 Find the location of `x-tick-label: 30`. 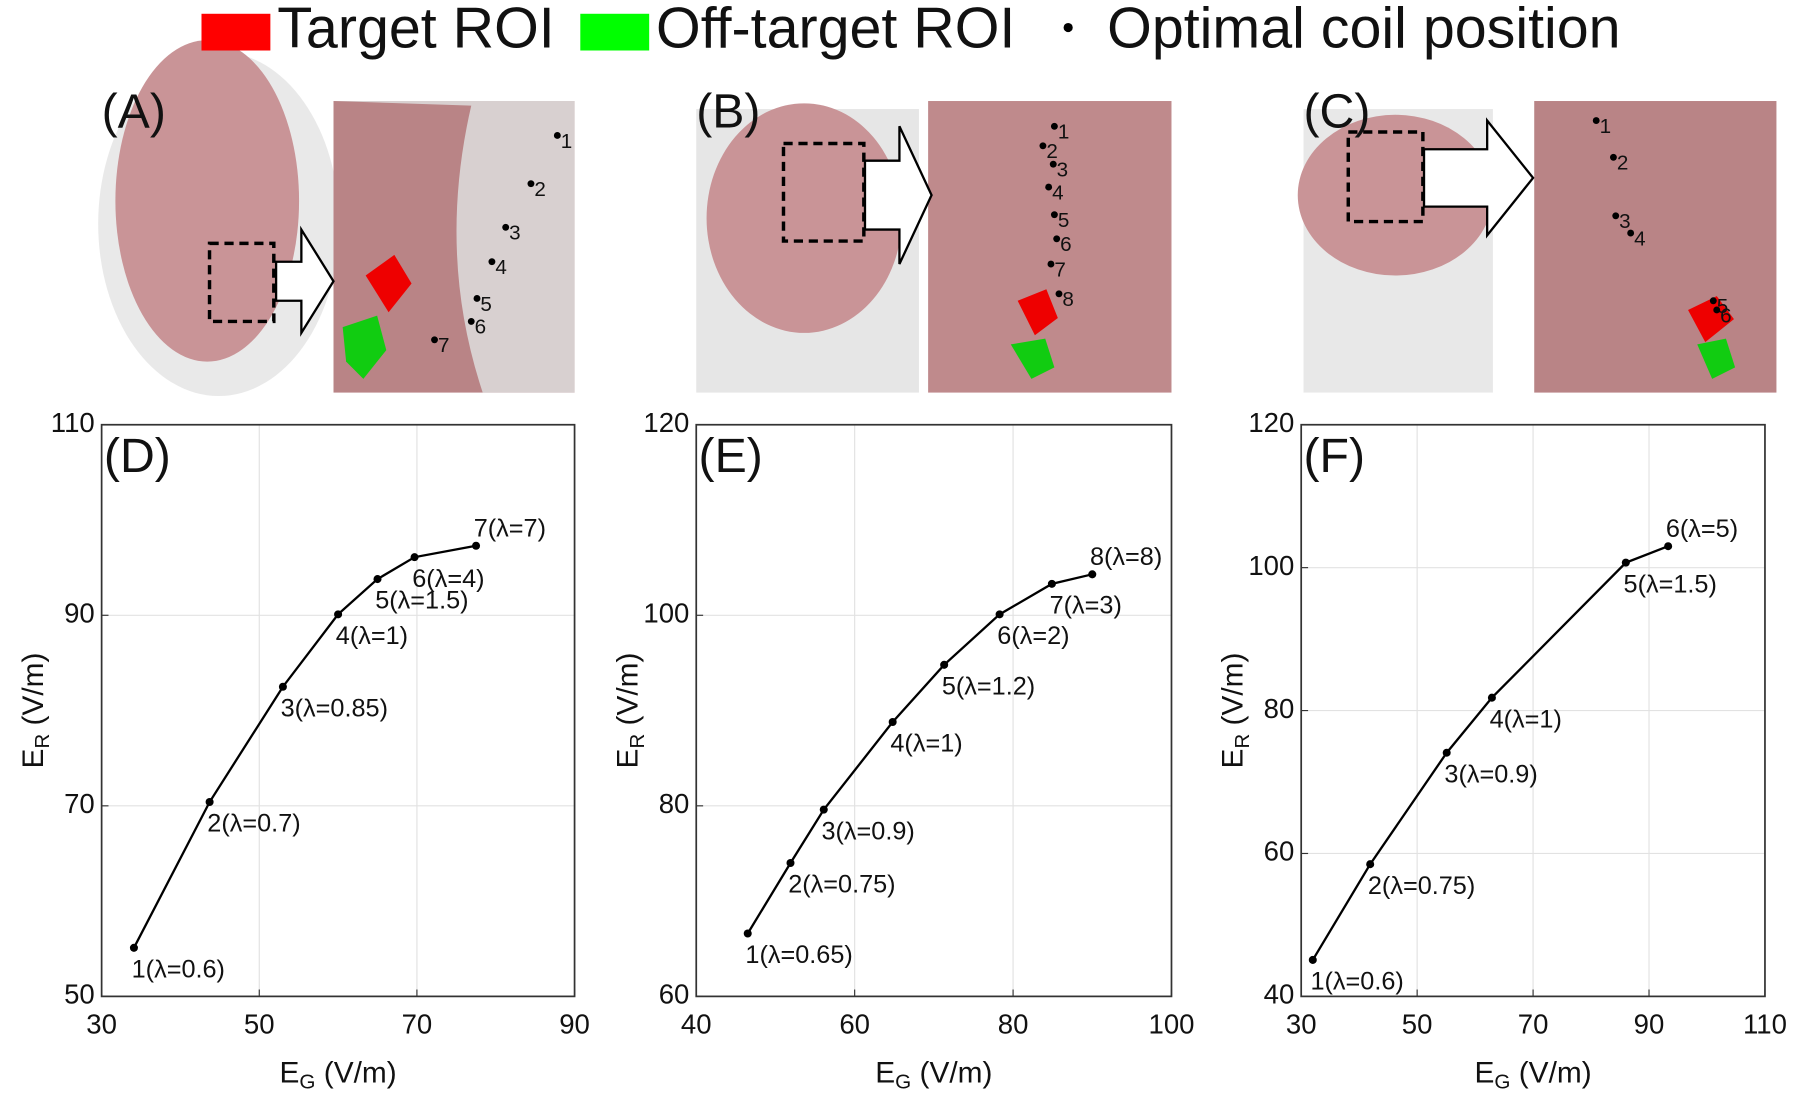

x-tick-label: 30 is located at coordinates (101, 1024).